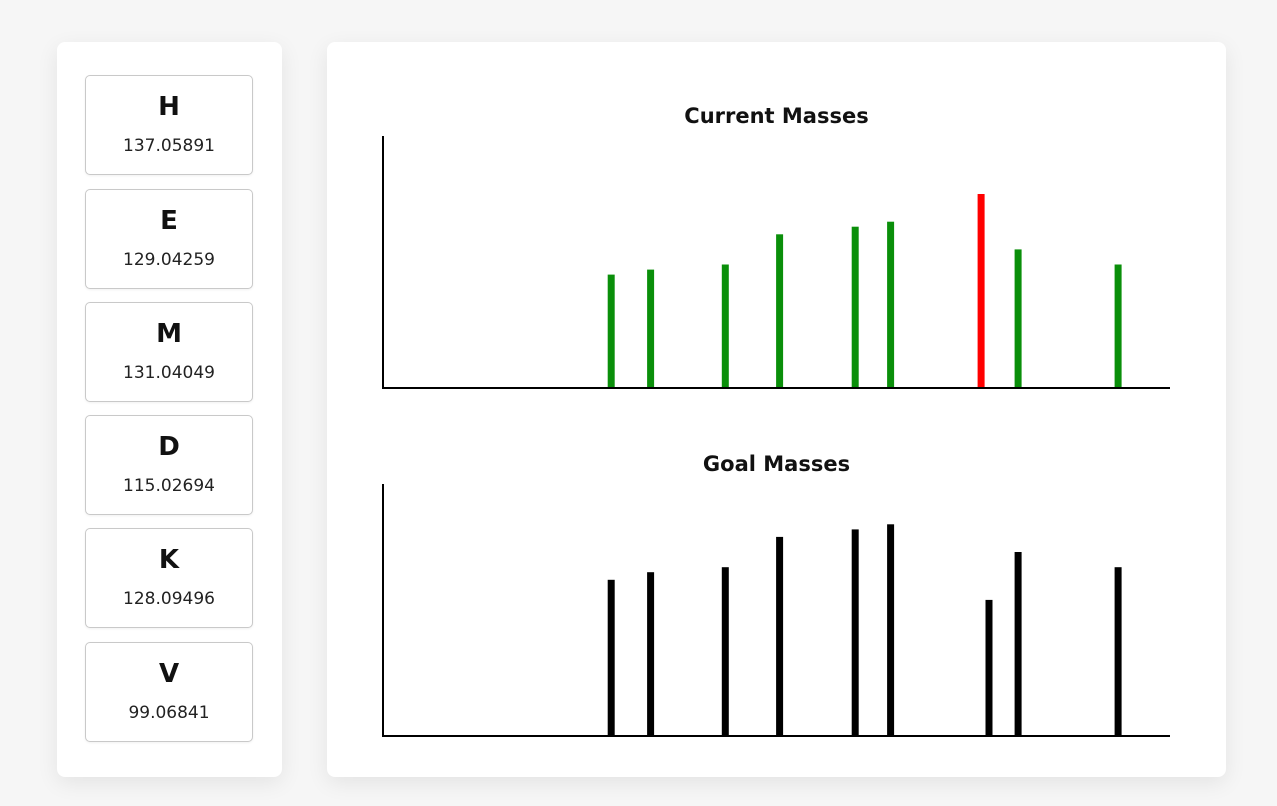  I want to click on residue-symbol: E, so click(169, 221).